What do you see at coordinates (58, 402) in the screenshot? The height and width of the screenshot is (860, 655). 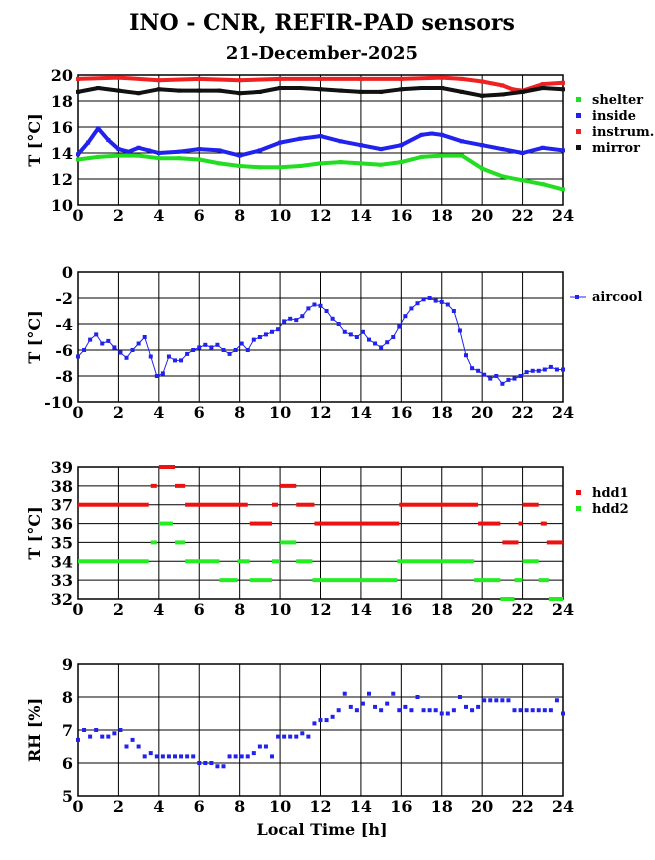 I see `y-tick-label: -10` at bounding box center [58, 402].